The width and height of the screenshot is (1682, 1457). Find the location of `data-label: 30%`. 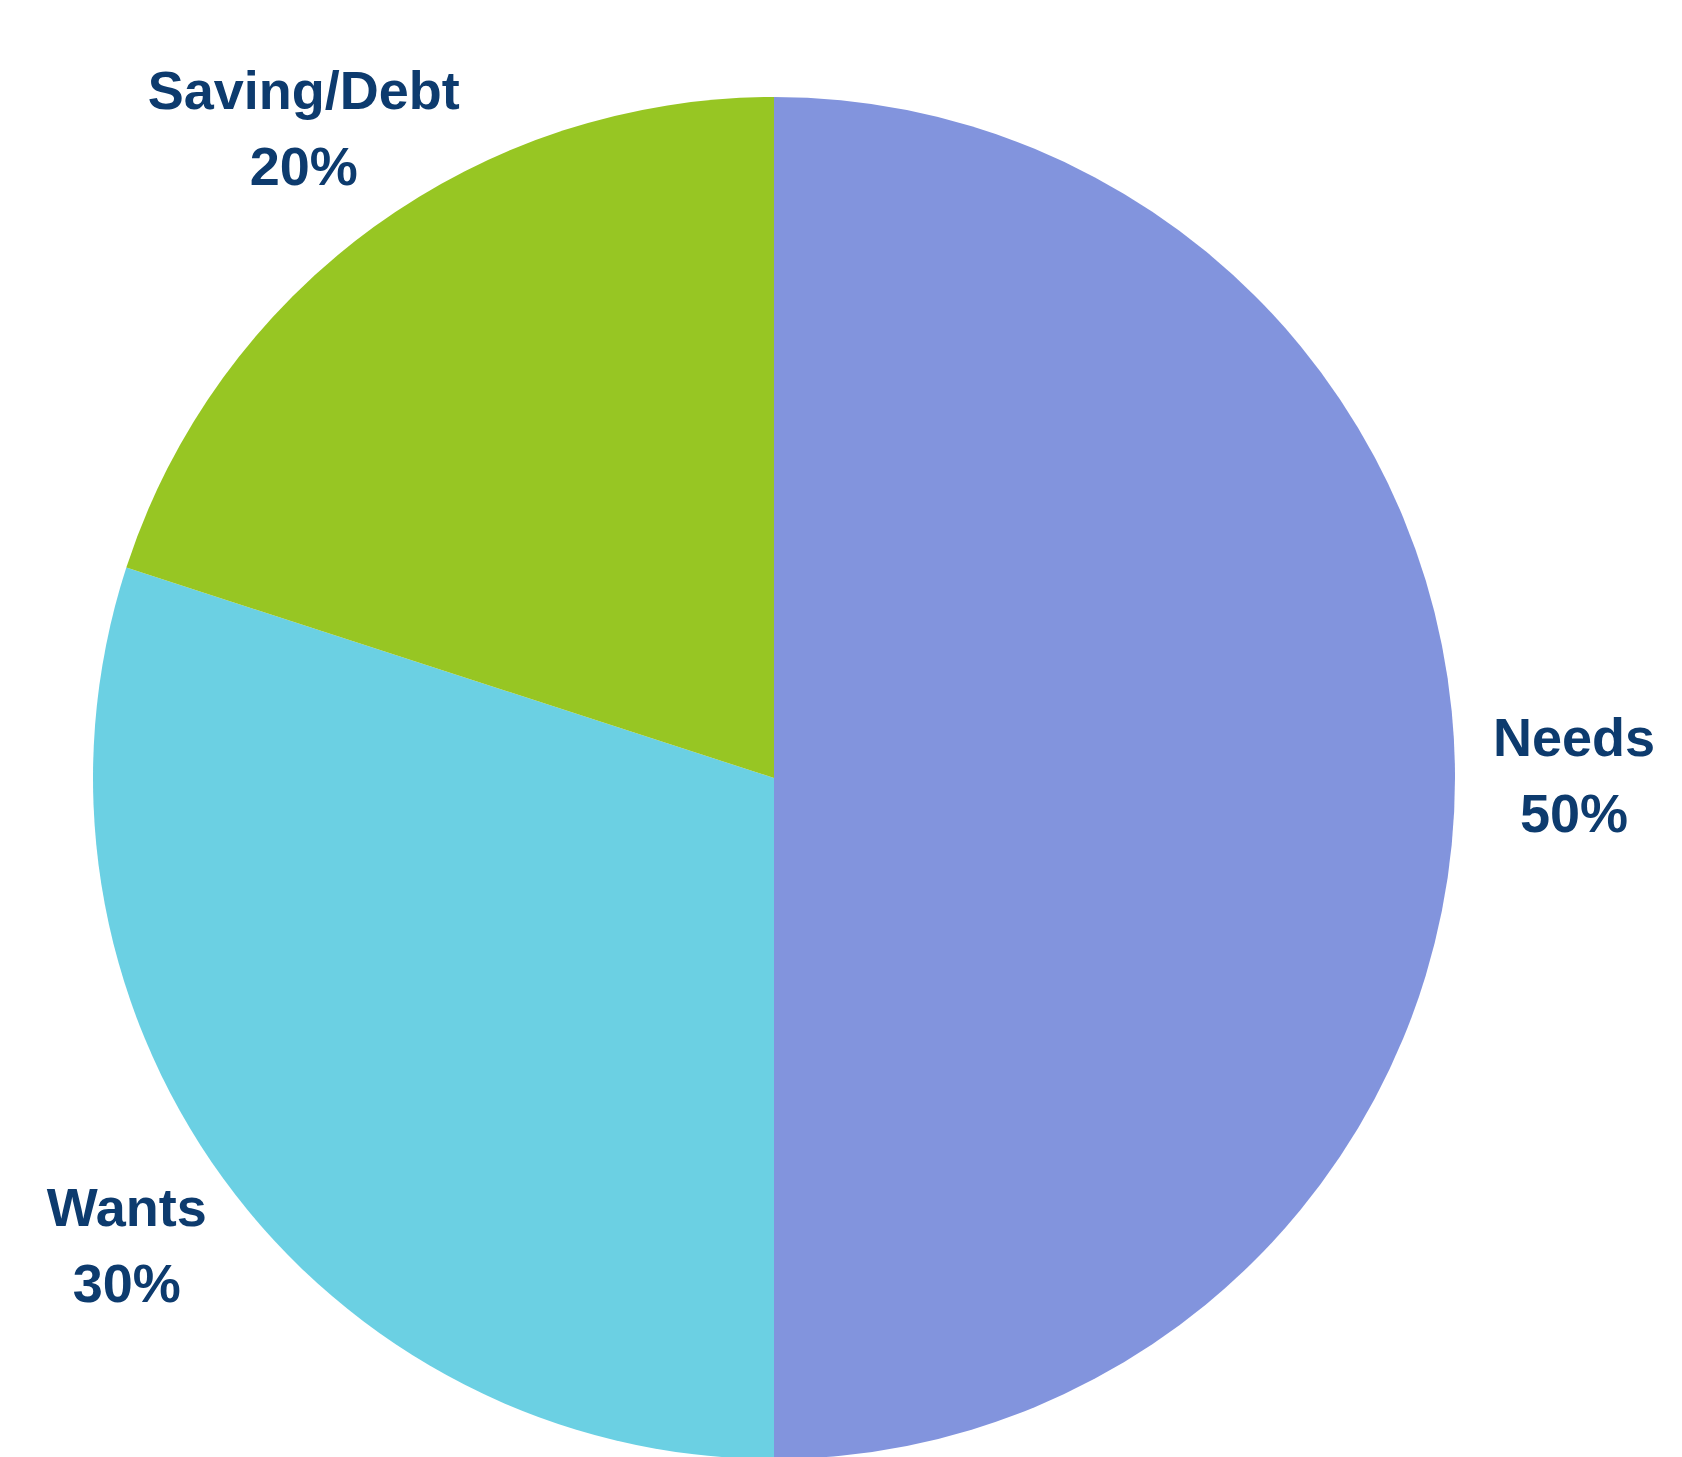

data-label: 30% is located at coordinates (126, 1283).